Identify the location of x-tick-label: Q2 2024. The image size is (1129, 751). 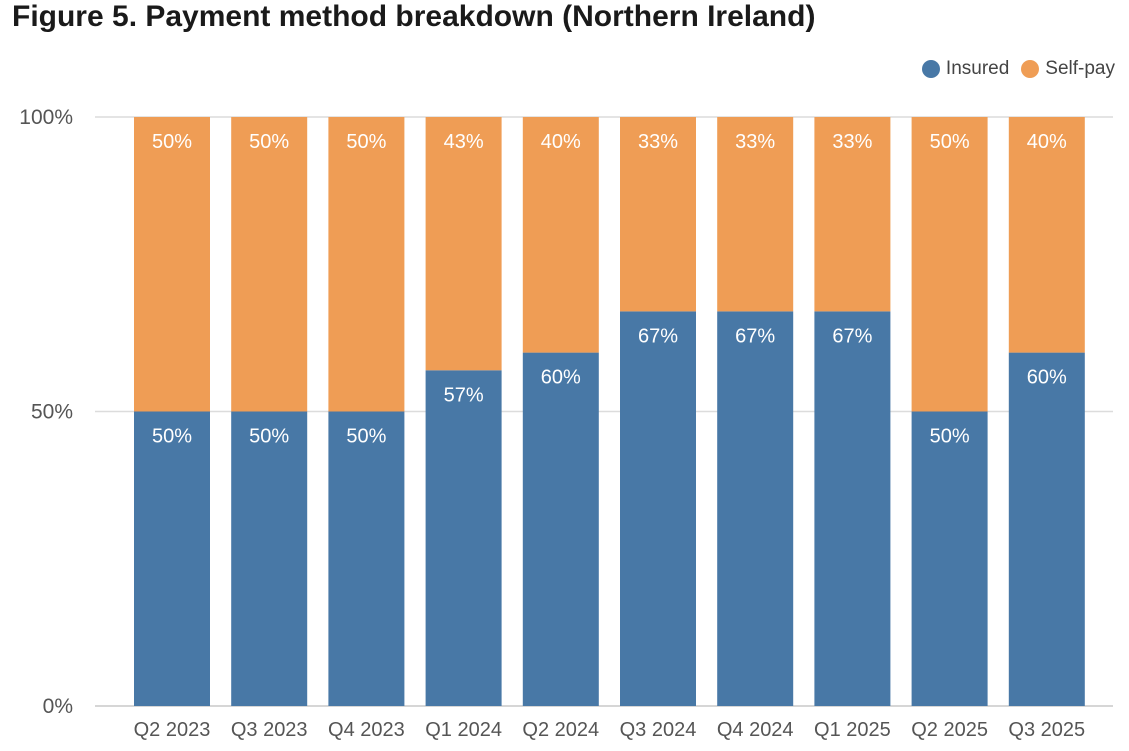
(560, 730).